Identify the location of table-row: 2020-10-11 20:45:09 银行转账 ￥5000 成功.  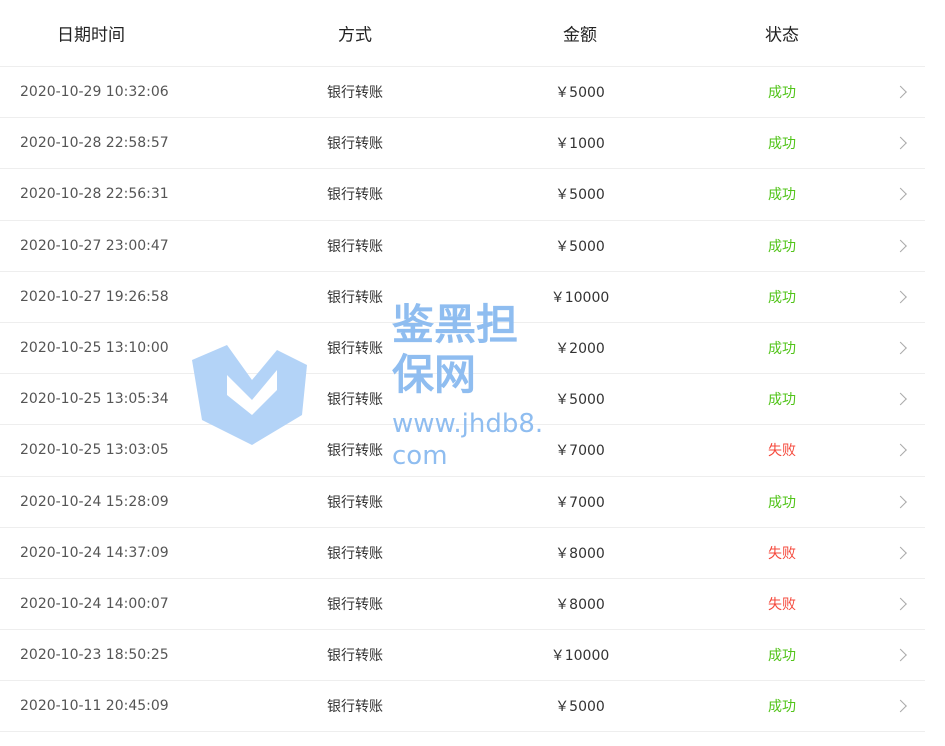
(462, 707).